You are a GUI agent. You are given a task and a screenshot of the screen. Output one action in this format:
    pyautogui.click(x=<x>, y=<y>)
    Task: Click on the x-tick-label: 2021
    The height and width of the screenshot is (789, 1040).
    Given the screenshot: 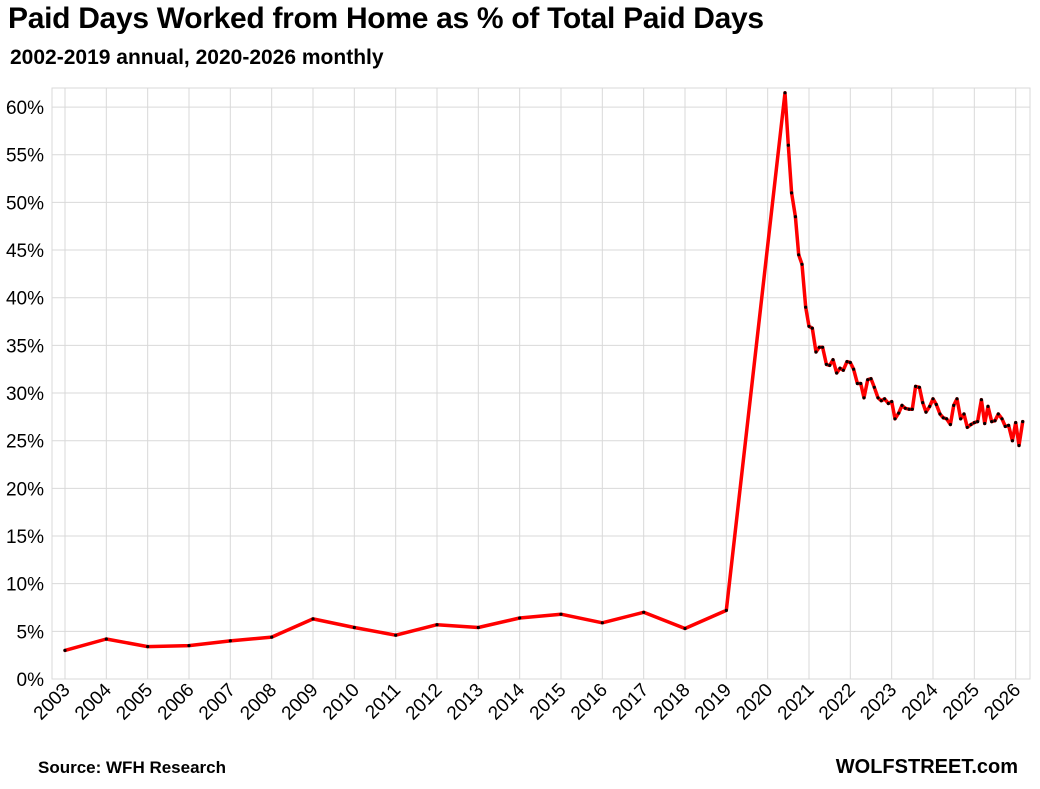 What is the action you would take?
    pyautogui.click(x=796, y=702)
    